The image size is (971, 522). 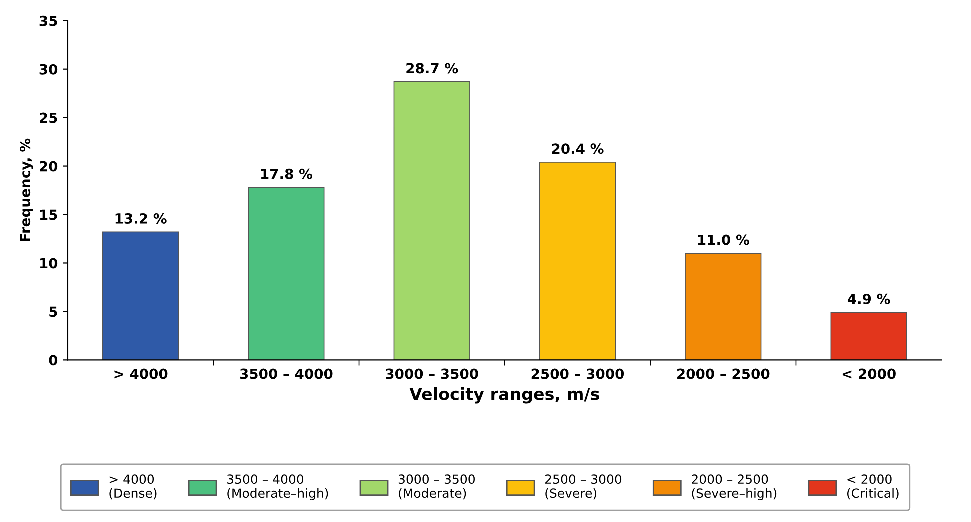 I want to click on data-label: 20.4 %, so click(x=578, y=149).